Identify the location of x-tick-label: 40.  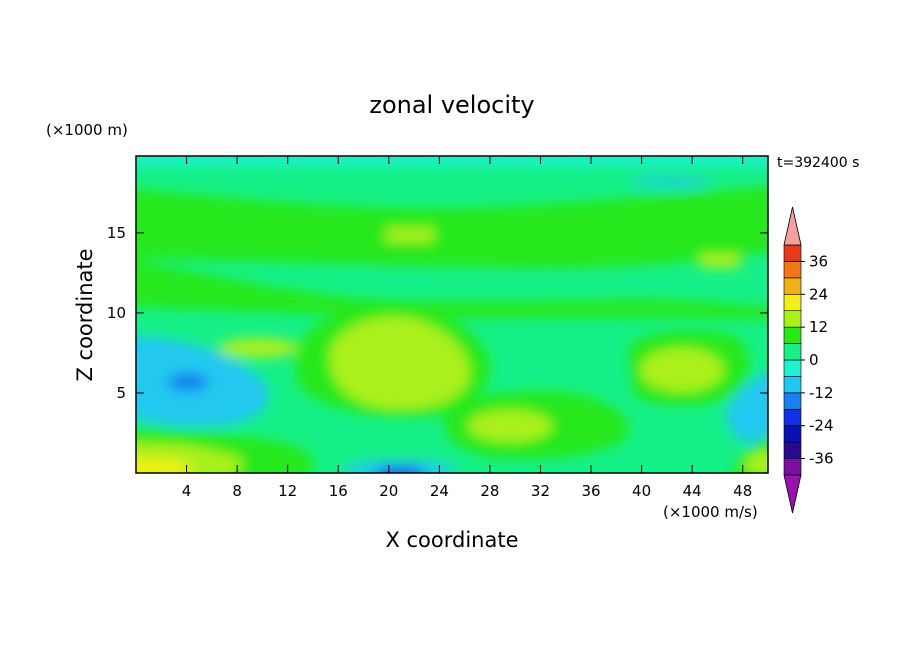
(641, 491).